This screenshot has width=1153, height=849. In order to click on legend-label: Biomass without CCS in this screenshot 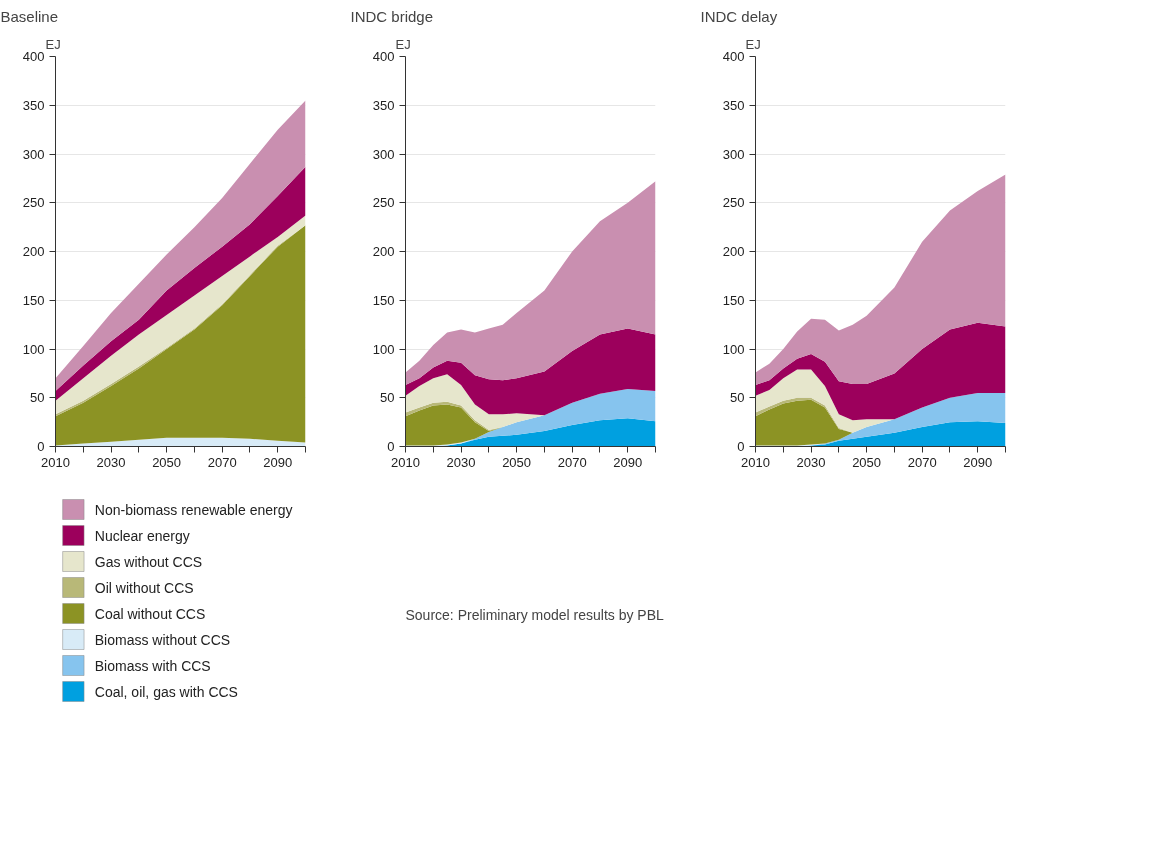, I will do `click(162, 639)`.